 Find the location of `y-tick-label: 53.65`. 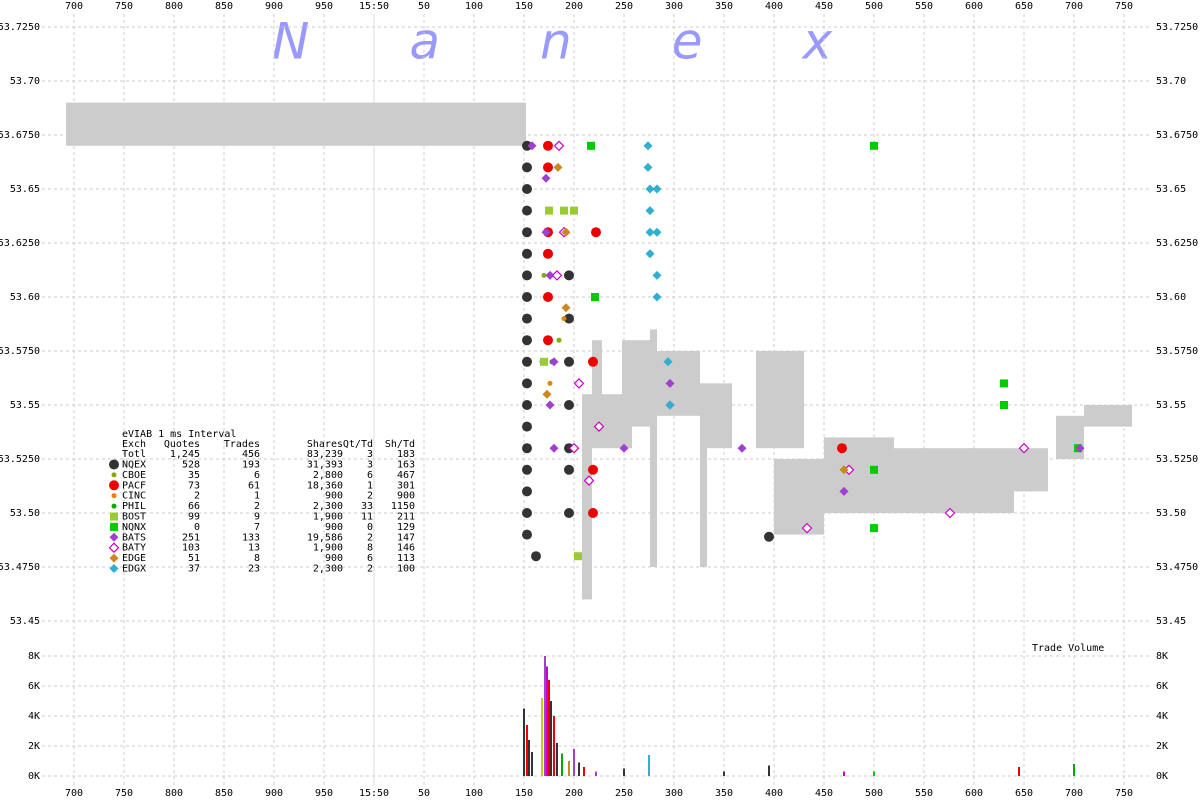

y-tick-label: 53.65 is located at coordinates (1171, 189).